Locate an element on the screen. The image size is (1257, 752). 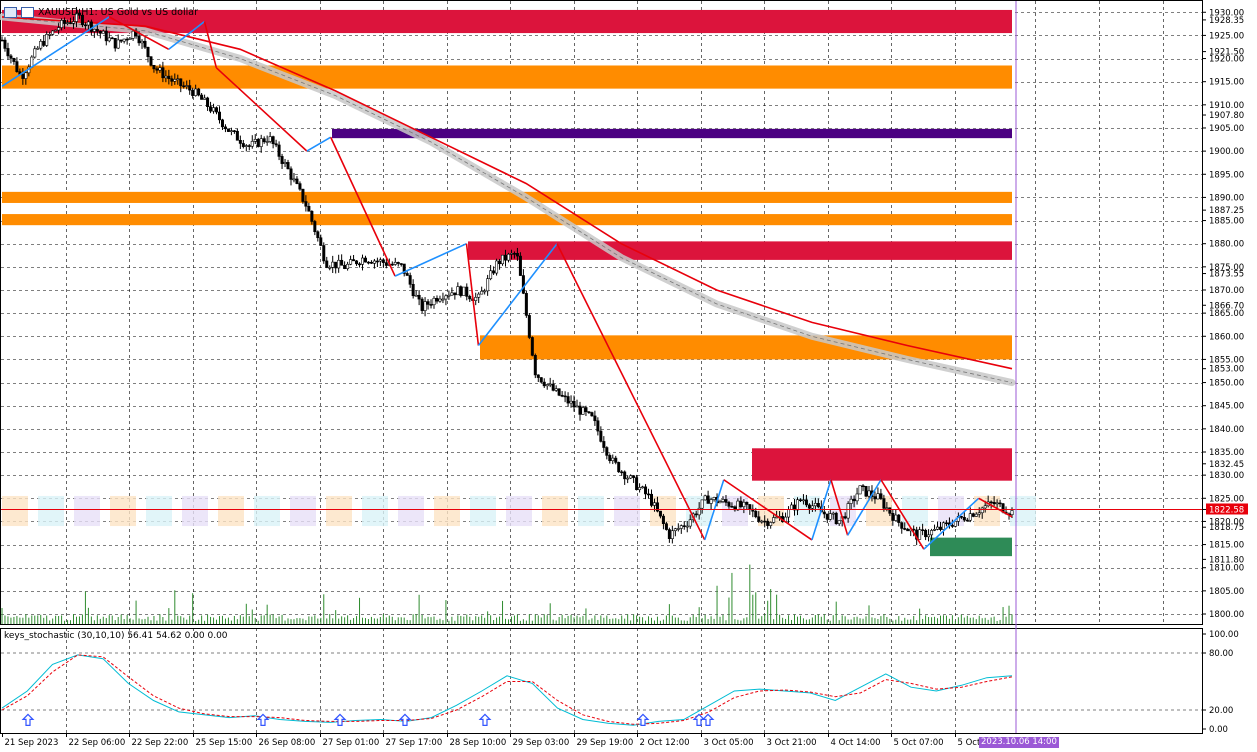
current-time-tag: 2023.10.06 14:00 is located at coordinates (1019, 742).